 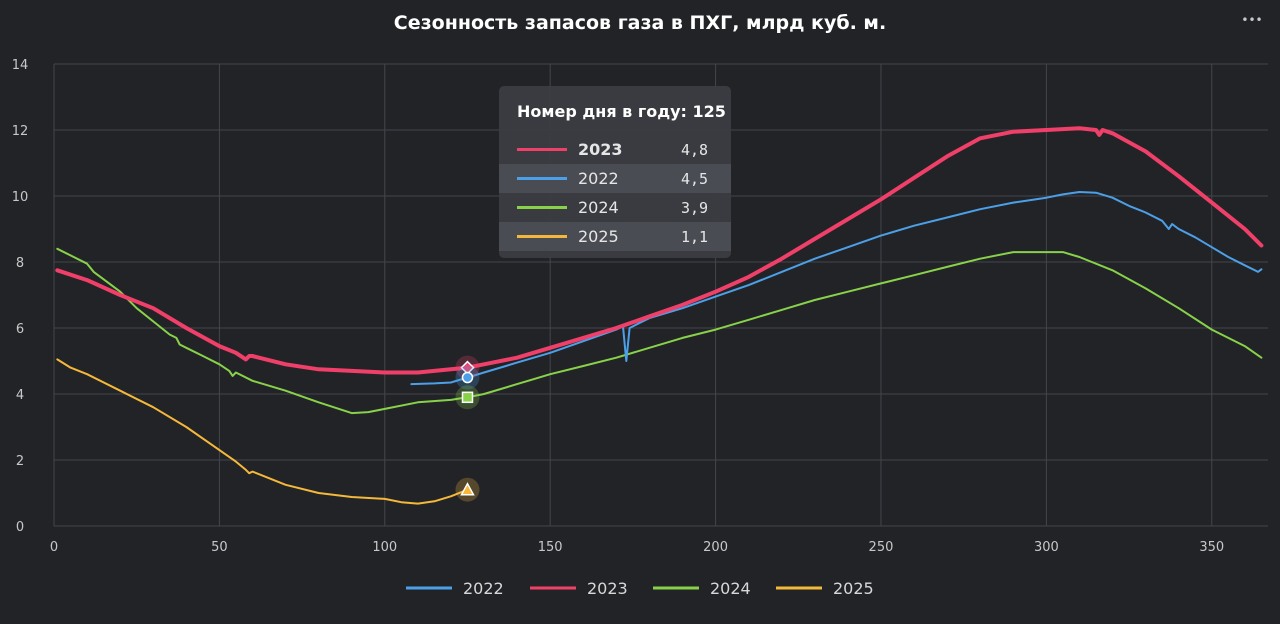 What do you see at coordinates (20, 263) in the screenshot?
I see `y-tick-label: 8` at bounding box center [20, 263].